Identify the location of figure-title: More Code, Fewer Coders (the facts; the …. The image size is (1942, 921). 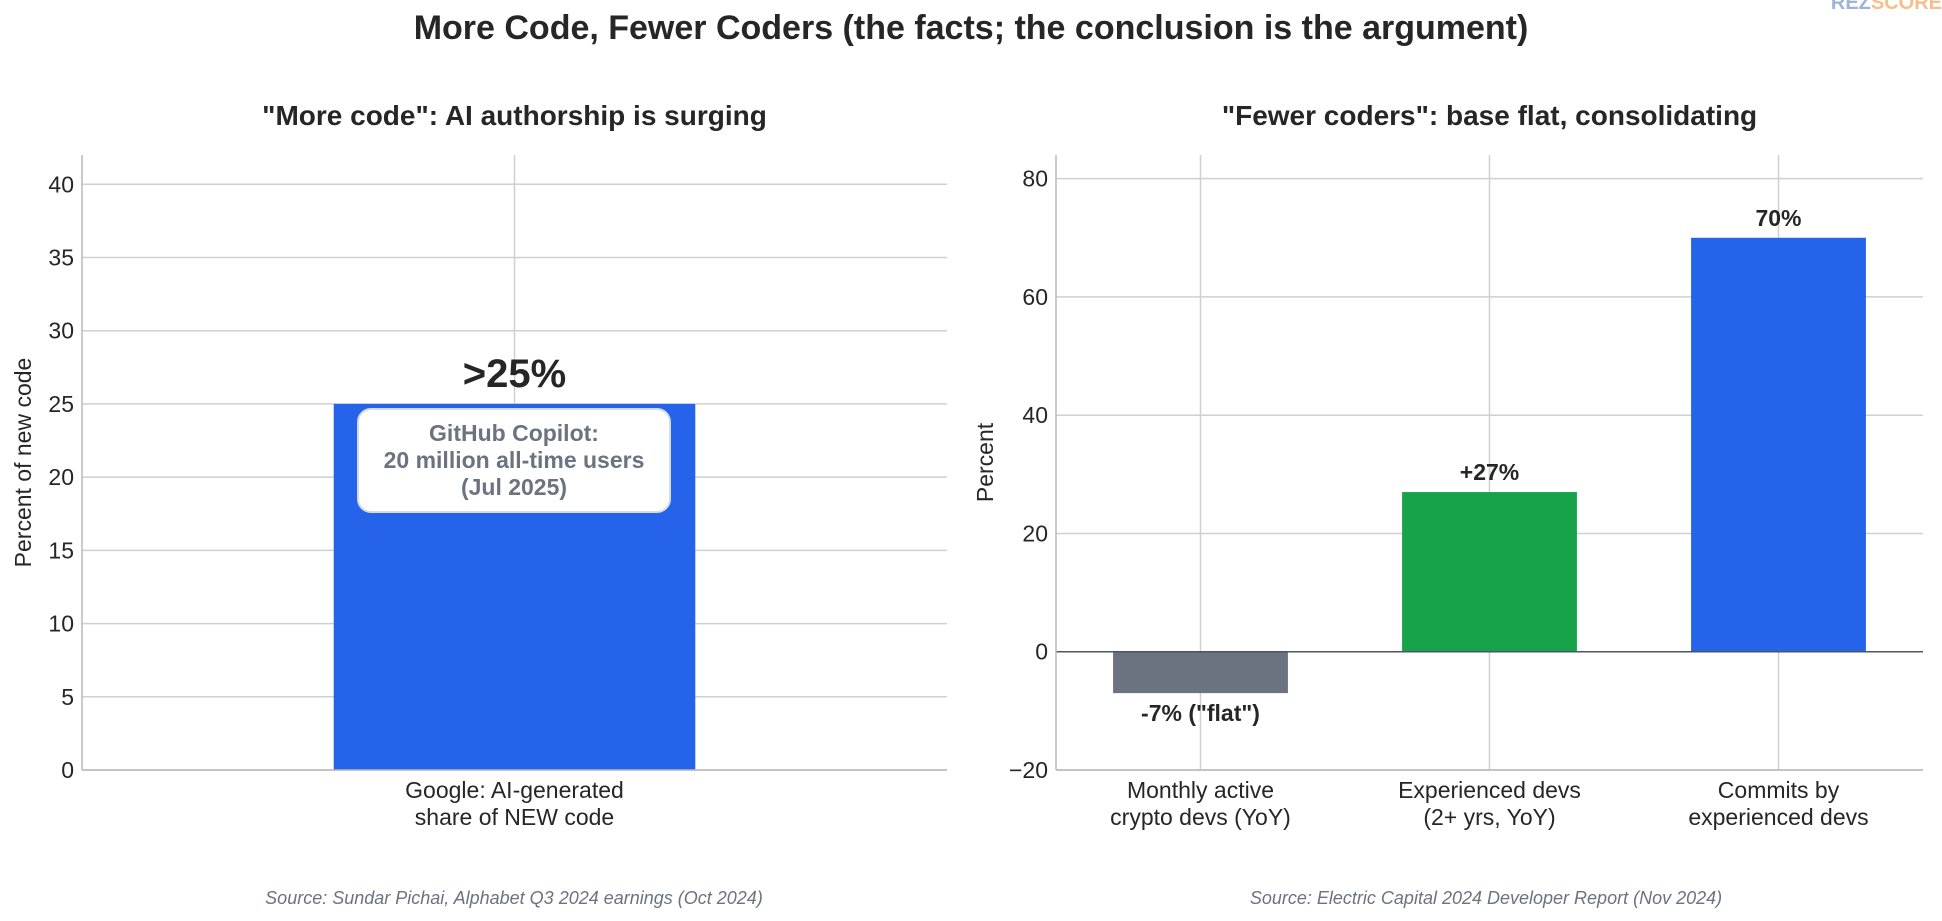
(971, 28).